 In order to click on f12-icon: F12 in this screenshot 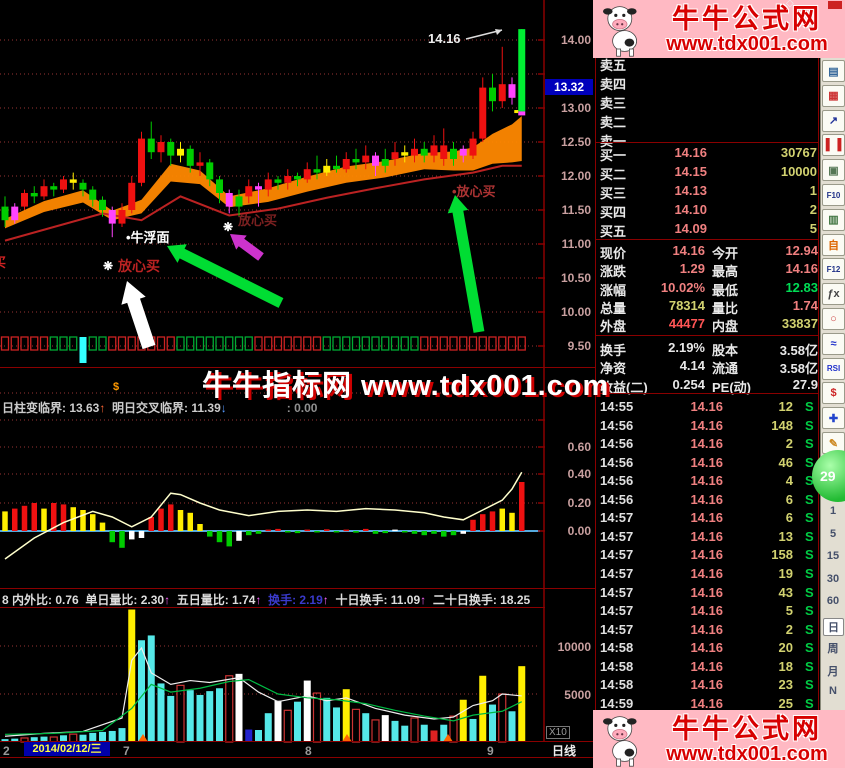, I will do `click(833, 269)`.